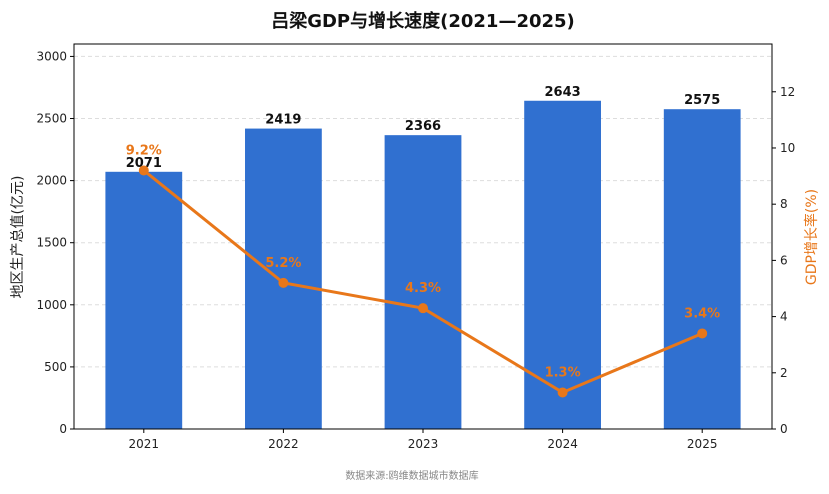 The image size is (829, 494). Describe the element at coordinates (702, 100) in the screenshot. I see `bar-label-2025: 2575` at that location.